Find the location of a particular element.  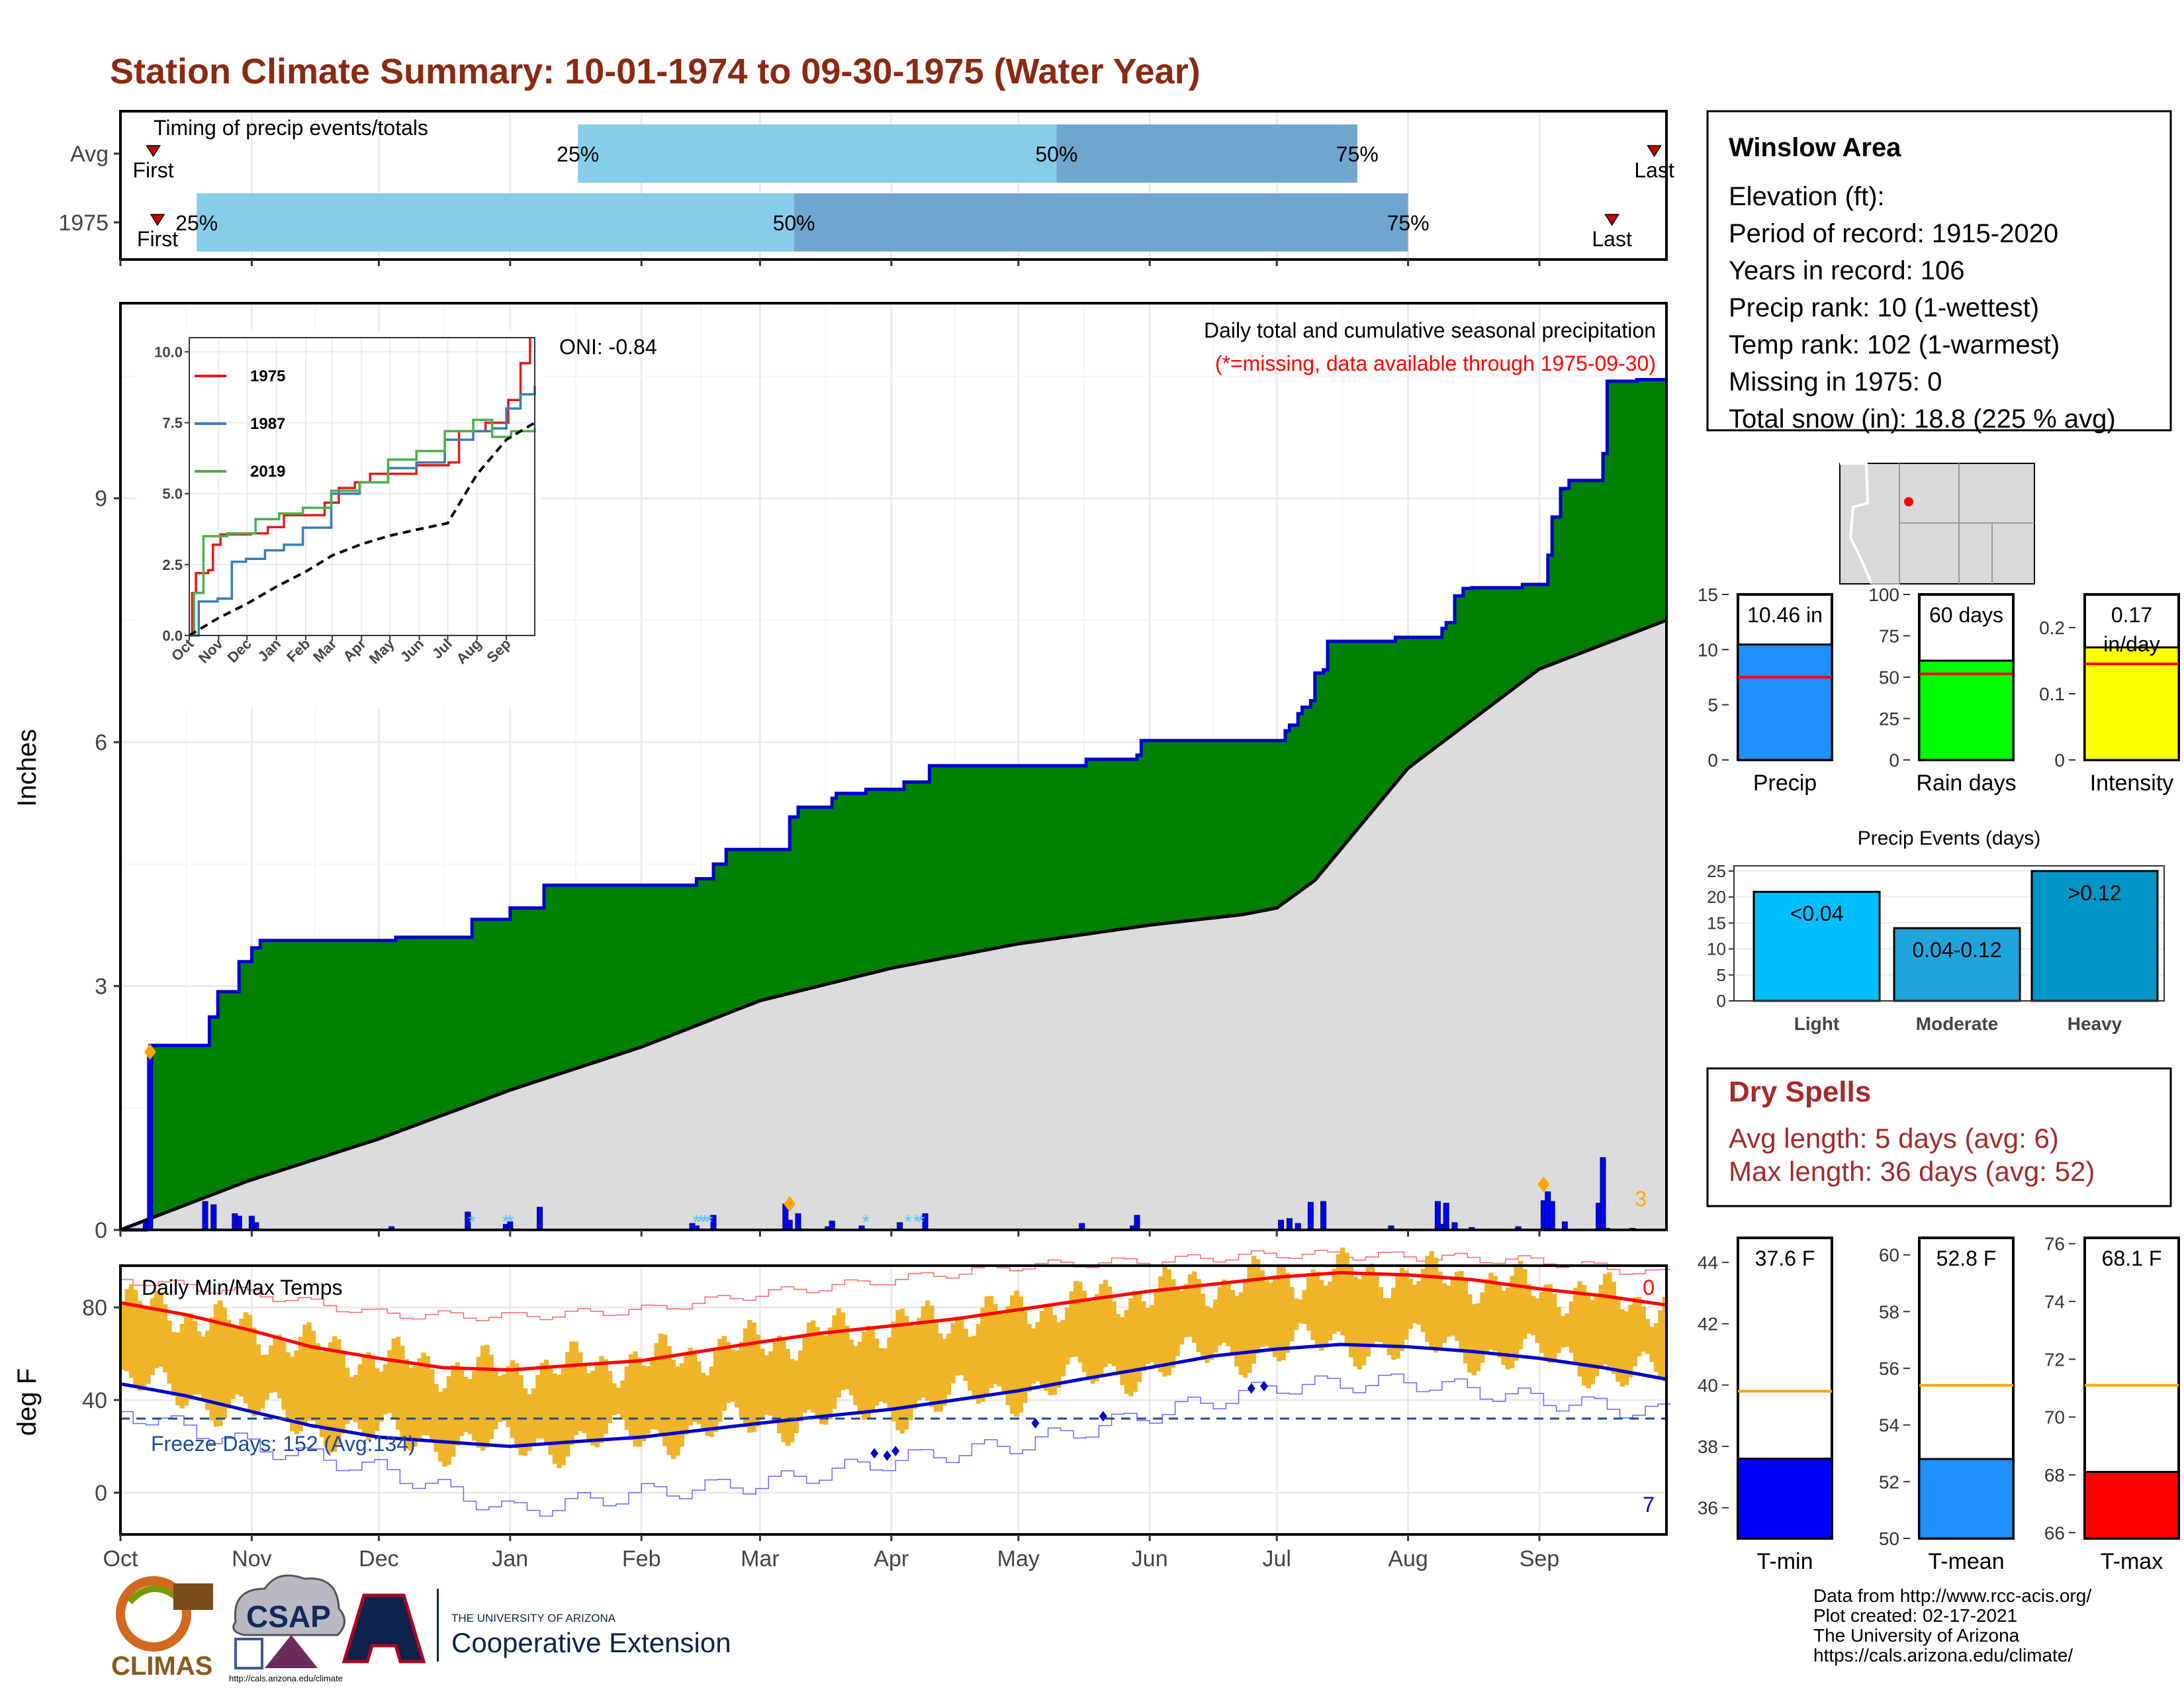

average-max-temp-line is located at coordinates (893, 1321).